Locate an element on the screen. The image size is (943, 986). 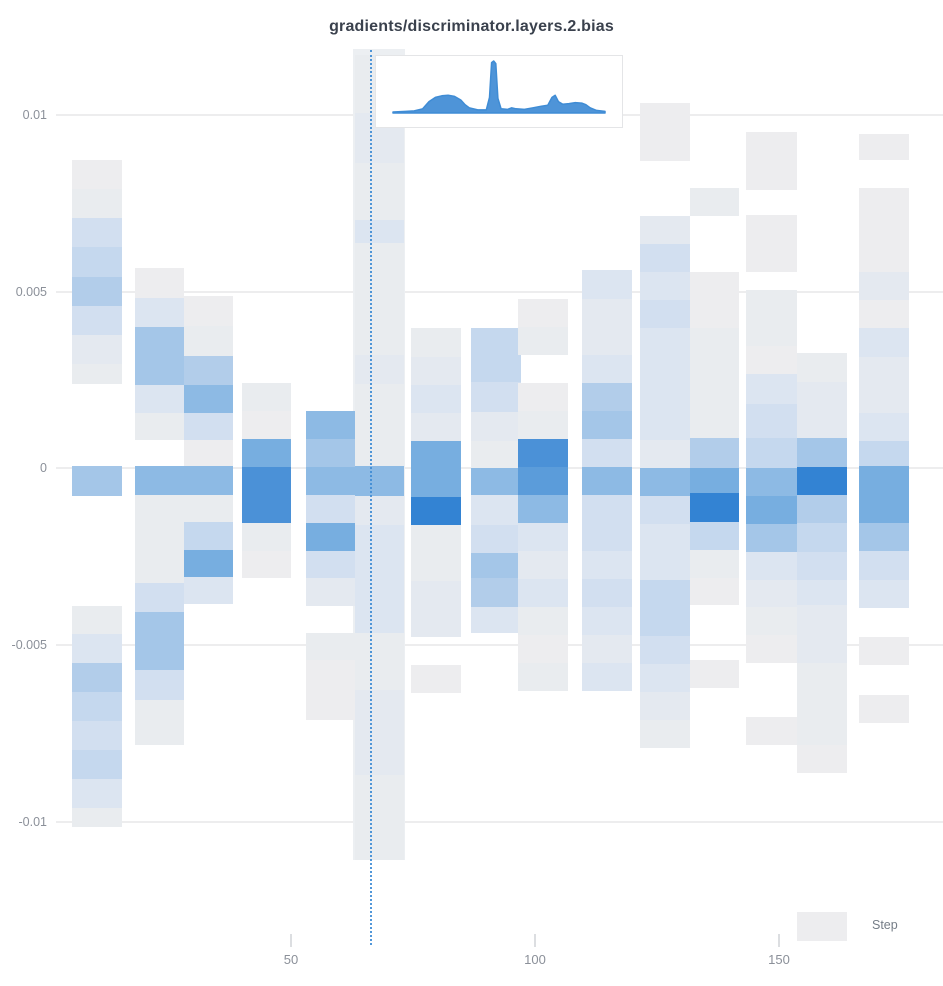
y-tick-label: -0.005 is located at coordinates (29, 645).